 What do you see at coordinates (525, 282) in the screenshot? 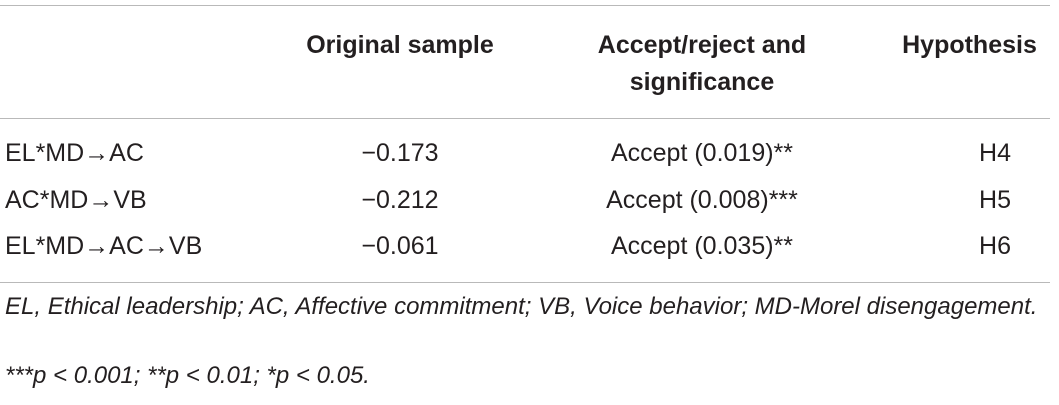
I see `table-bottom-rule` at bounding box center [525, 282].